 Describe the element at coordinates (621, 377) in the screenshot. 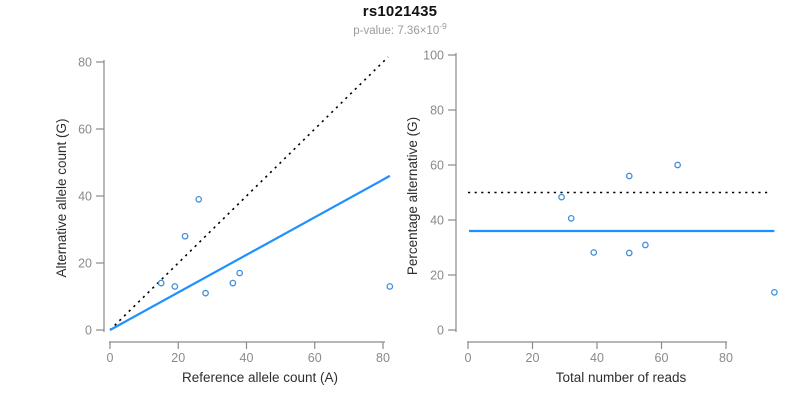

I see `x-axis-title: Total number of reads` at that location.